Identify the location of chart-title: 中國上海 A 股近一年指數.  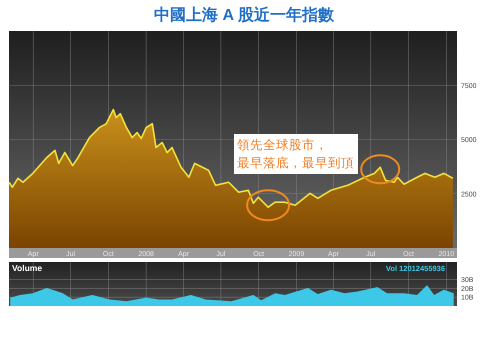
(244, 15).